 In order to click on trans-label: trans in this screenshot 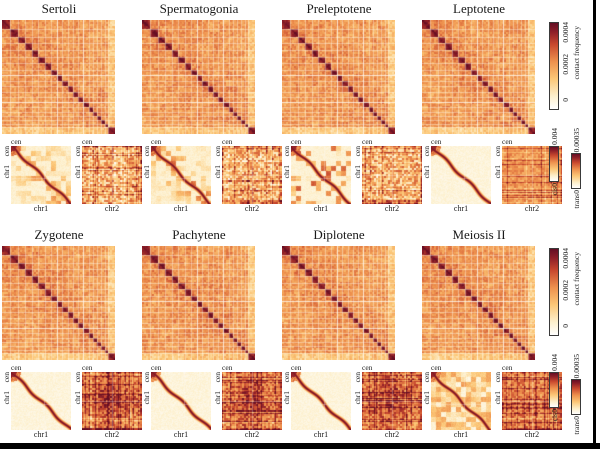, I will do `click(576, 427)`.